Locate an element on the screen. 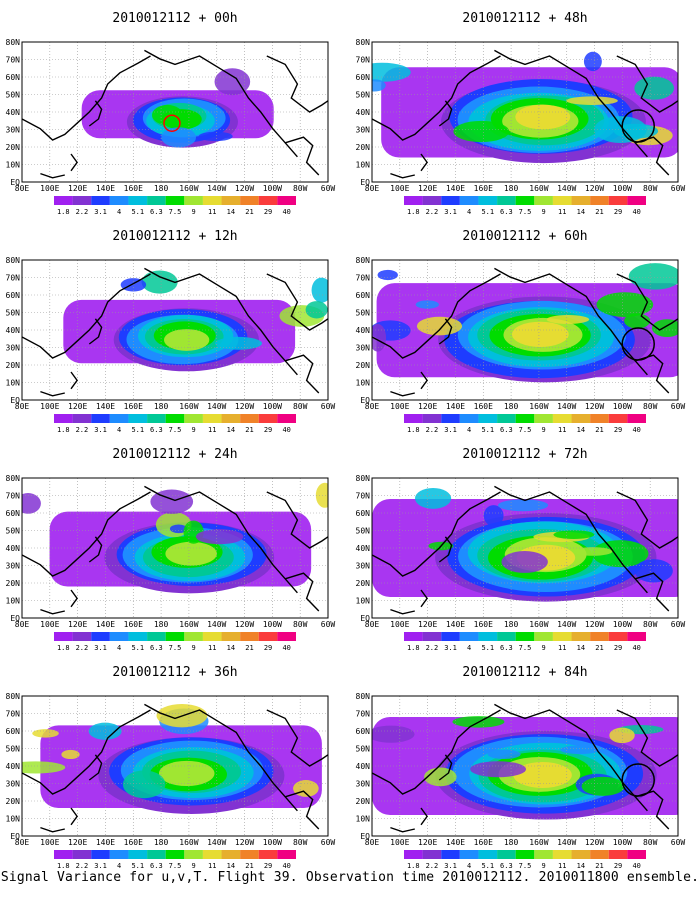 This screenshot has width=700, height=900. colorbar-label: 21 is located at coordinates (599, 212).